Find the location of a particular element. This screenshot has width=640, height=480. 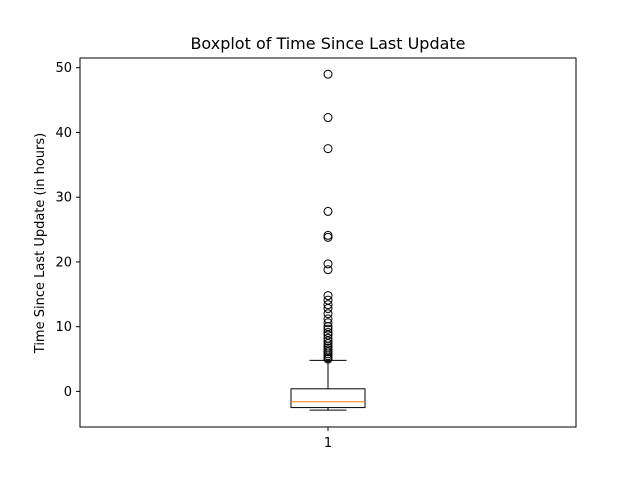

y-tick-label: 50 is located at coordinates (63, 68).